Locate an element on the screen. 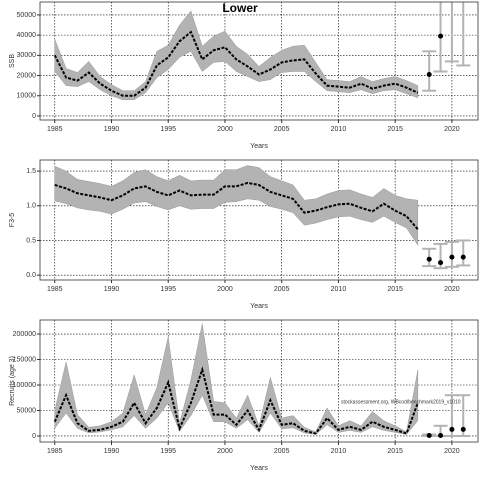  y-tick-label: 200000 is located at coordinates (24, 334).